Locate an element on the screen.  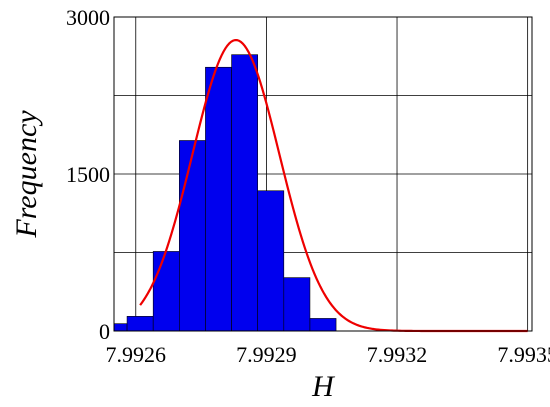
x-tick-label-2: 7.9932 is located at coordinates (397, 354).